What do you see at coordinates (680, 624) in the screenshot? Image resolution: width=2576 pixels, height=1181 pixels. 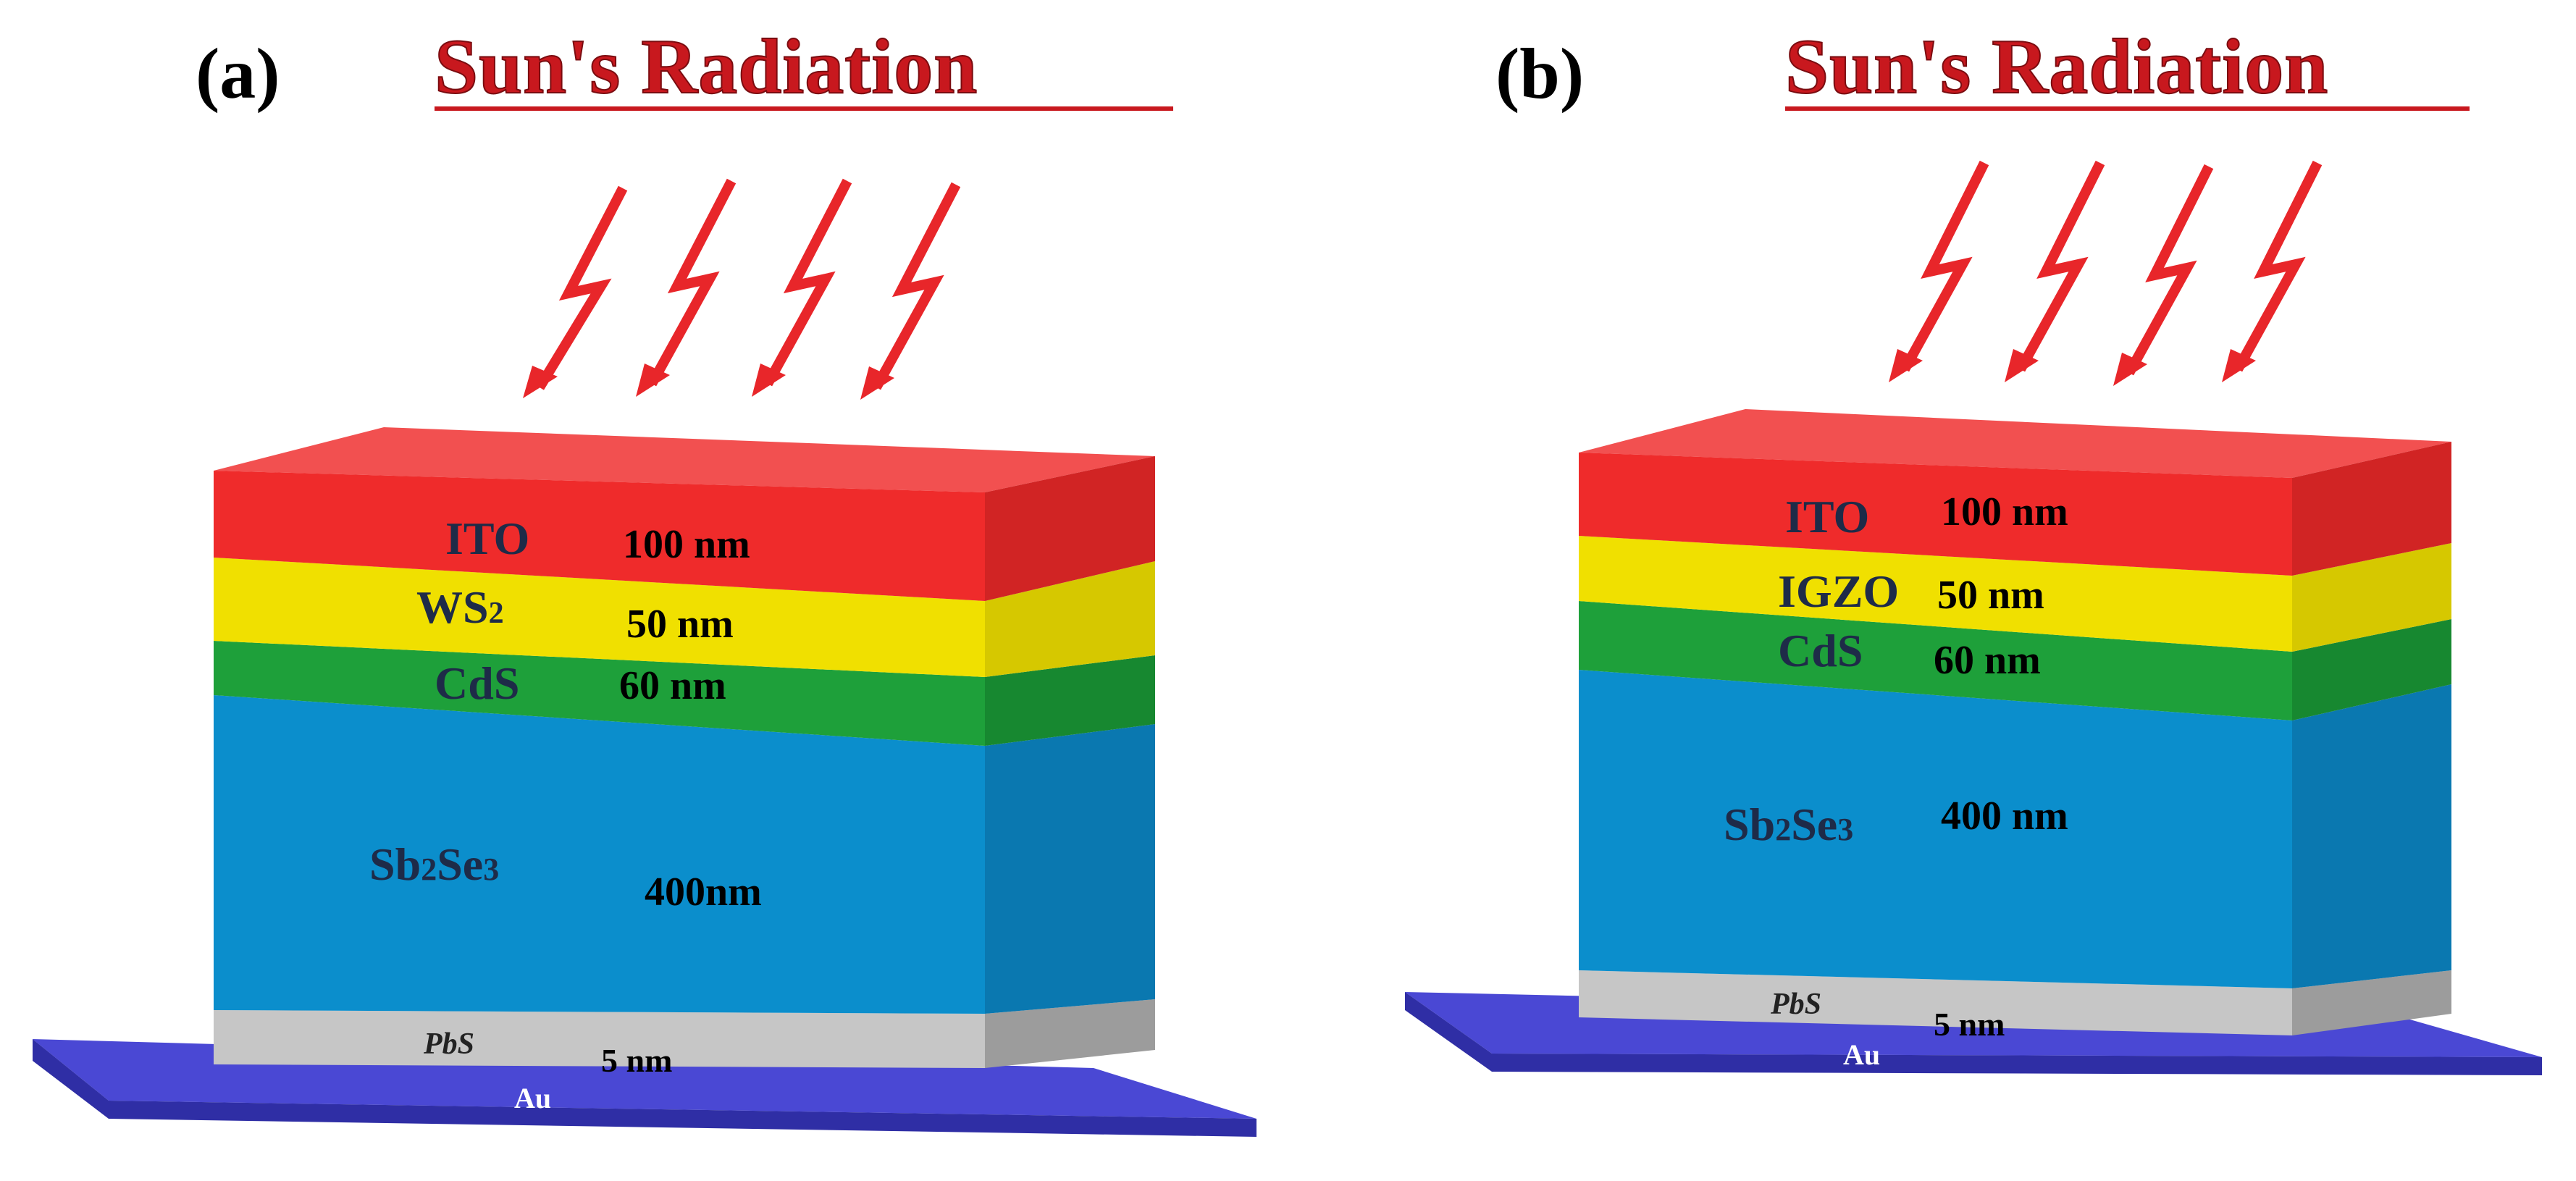 I see `panel-a-etl-thickness: 50 nm` at bounding box center [680, 624].